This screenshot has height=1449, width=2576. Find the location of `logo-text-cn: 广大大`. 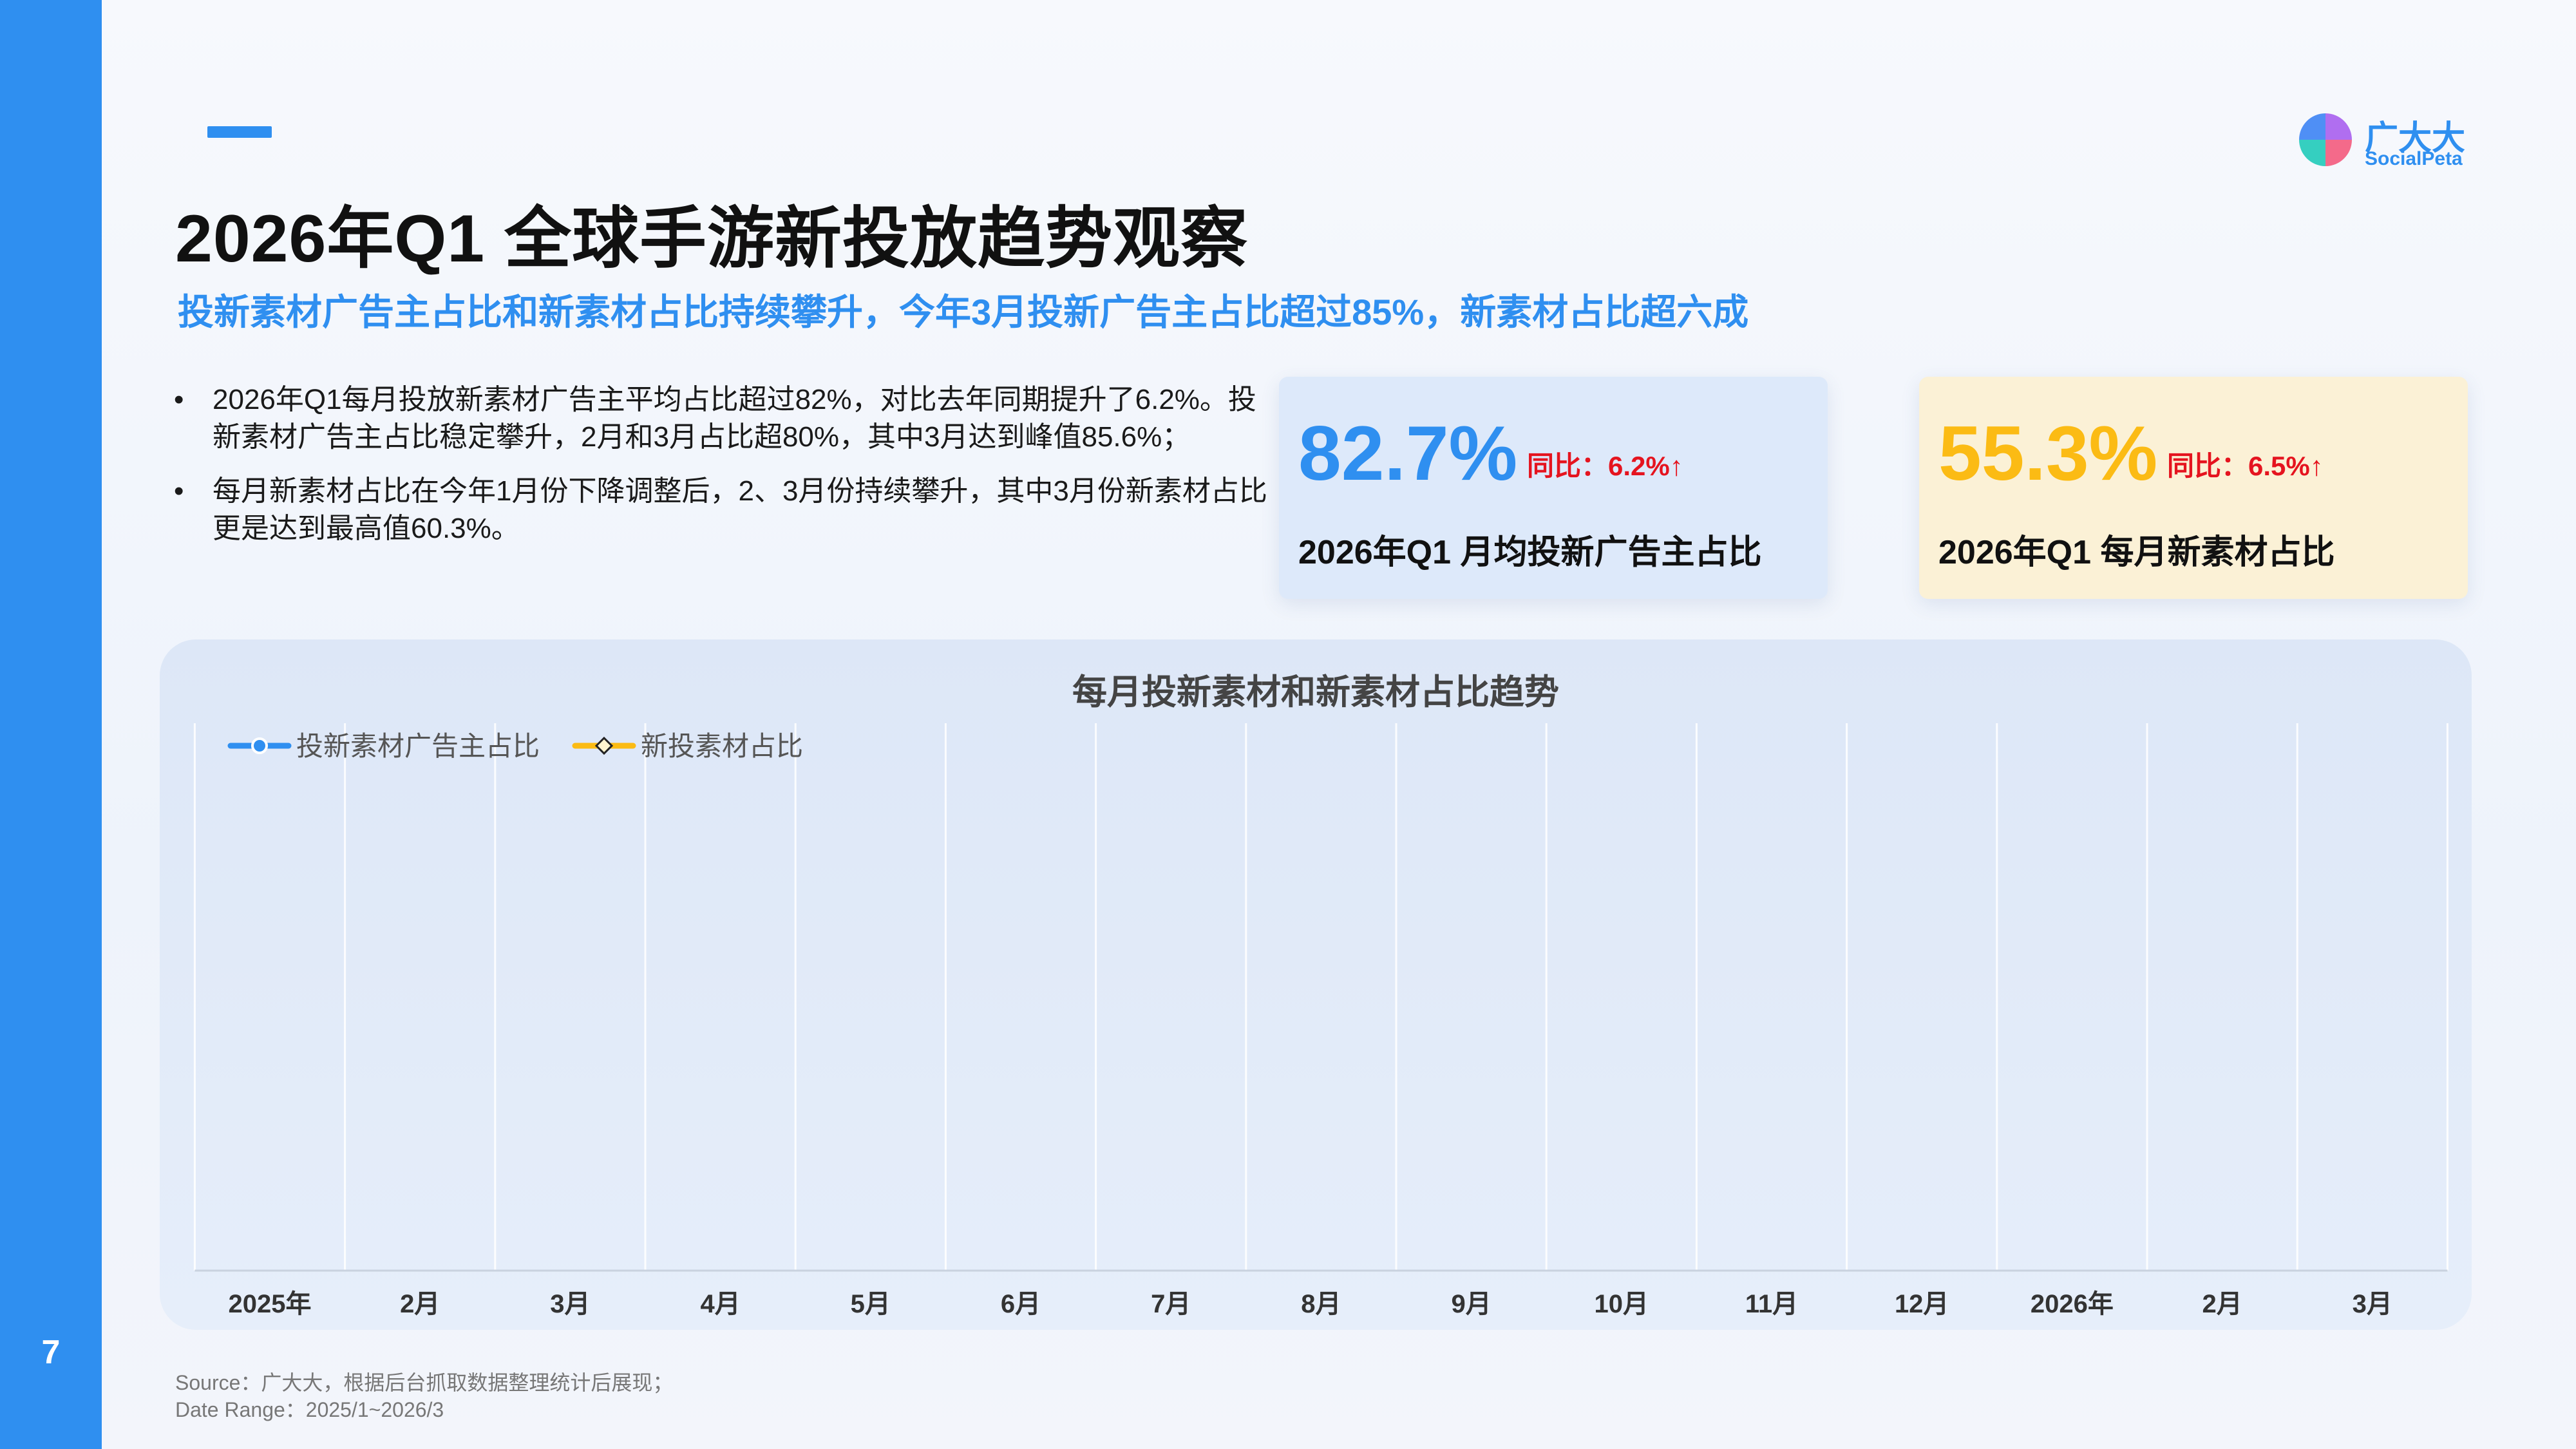

logo-text-cn: 广大大 is located at coordinates (2415, 139).